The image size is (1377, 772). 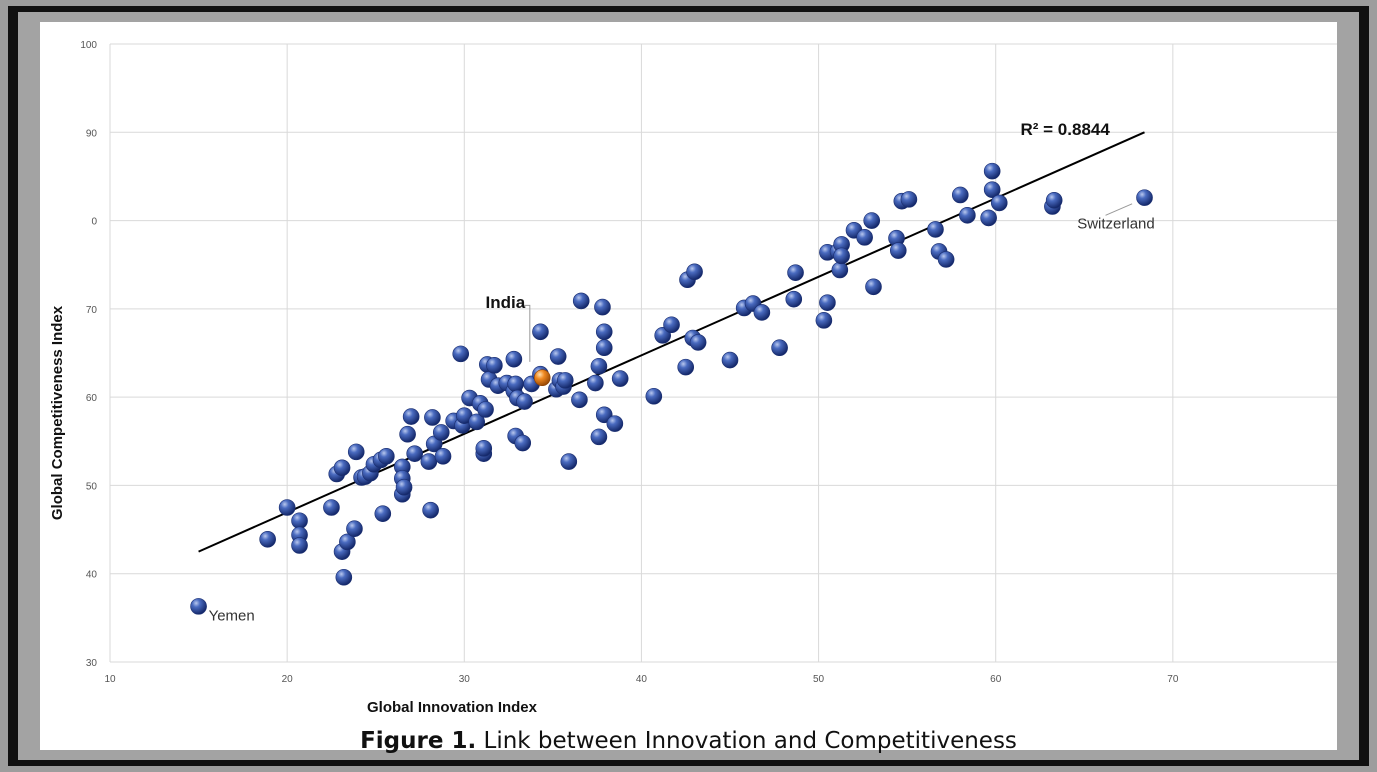 What do you see at coordinates (92, 133) in the screenshot?
I see `y-tick-label: 90` at bounding box center [92, 133].